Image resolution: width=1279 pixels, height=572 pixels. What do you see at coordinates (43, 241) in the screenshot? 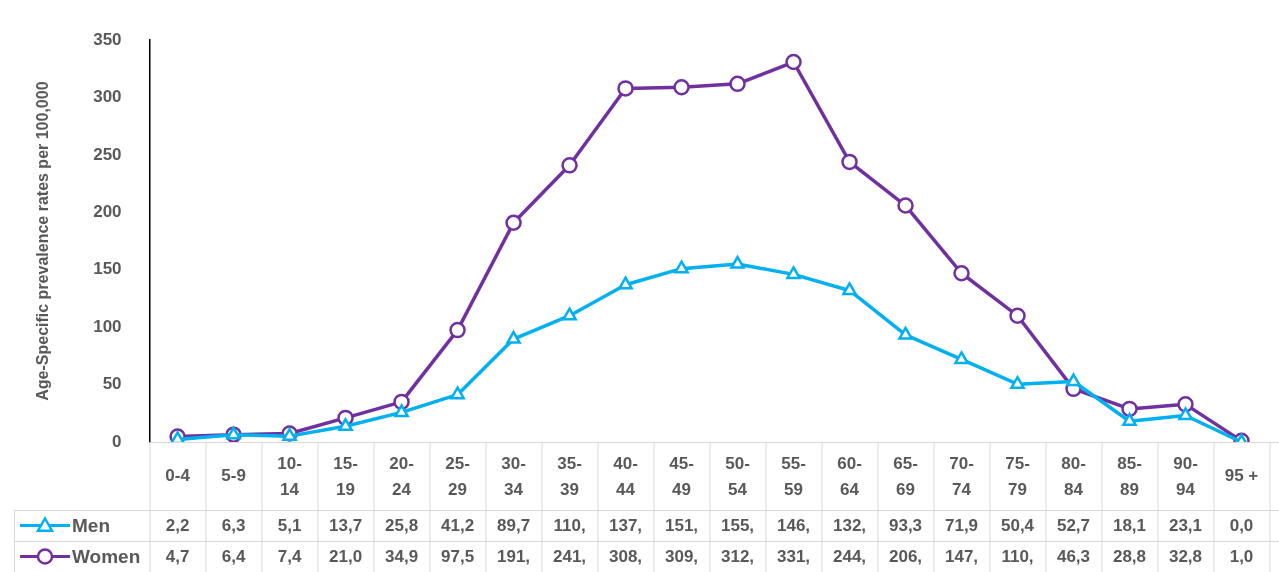
I see `y-axis-title: Age-Specific prevalence rates per 100,000` at bounding box center [43, 241].